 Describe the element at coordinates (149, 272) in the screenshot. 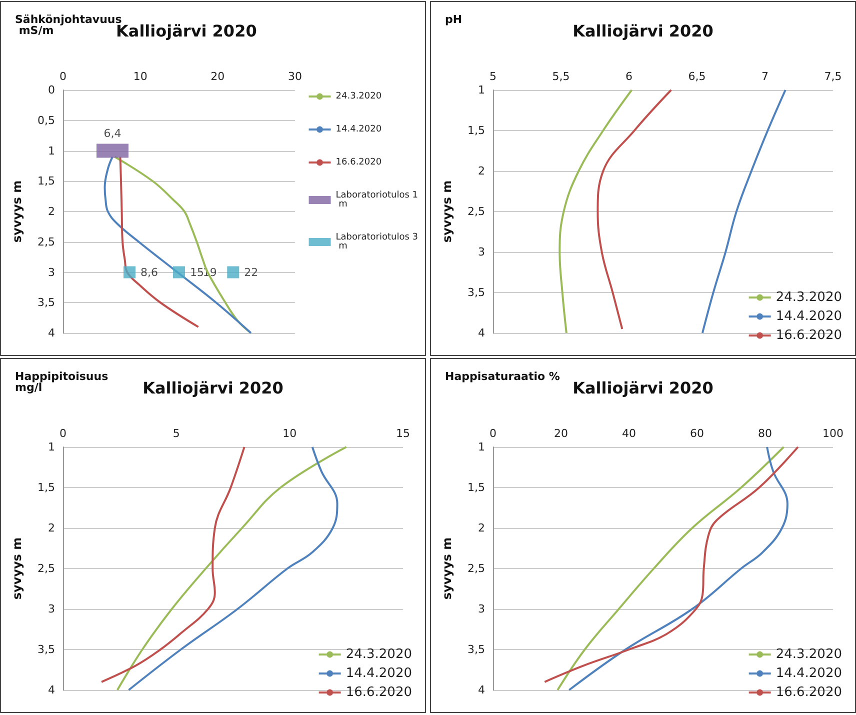

I see `data-label: 8,6` at that location.